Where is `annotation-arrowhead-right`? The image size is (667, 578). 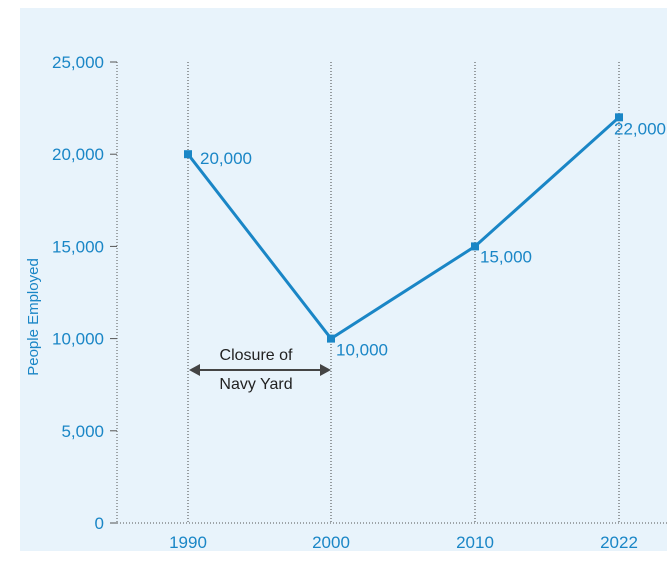 annotation-arrowhead-right is located at coordinates (325, 370).